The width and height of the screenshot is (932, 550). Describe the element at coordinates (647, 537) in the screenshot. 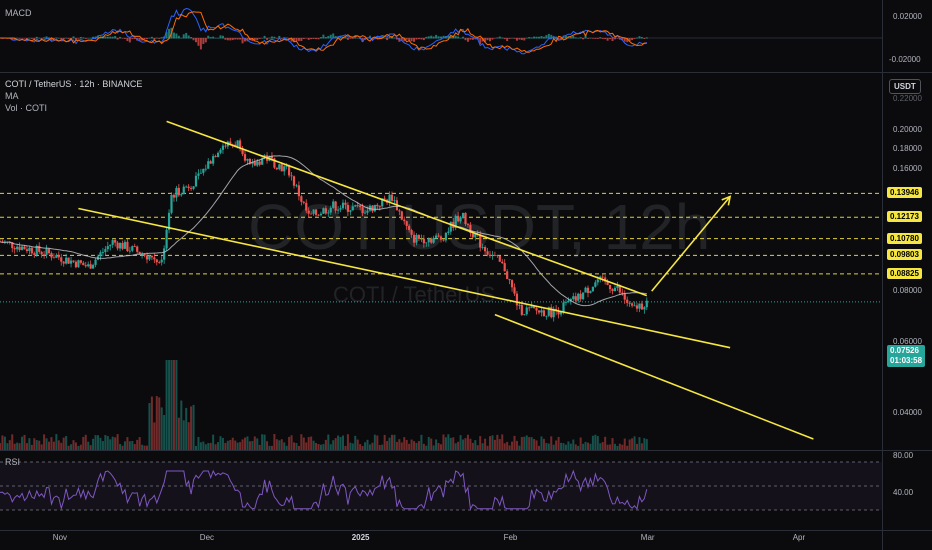

I see `time-label: Mar` at that location.